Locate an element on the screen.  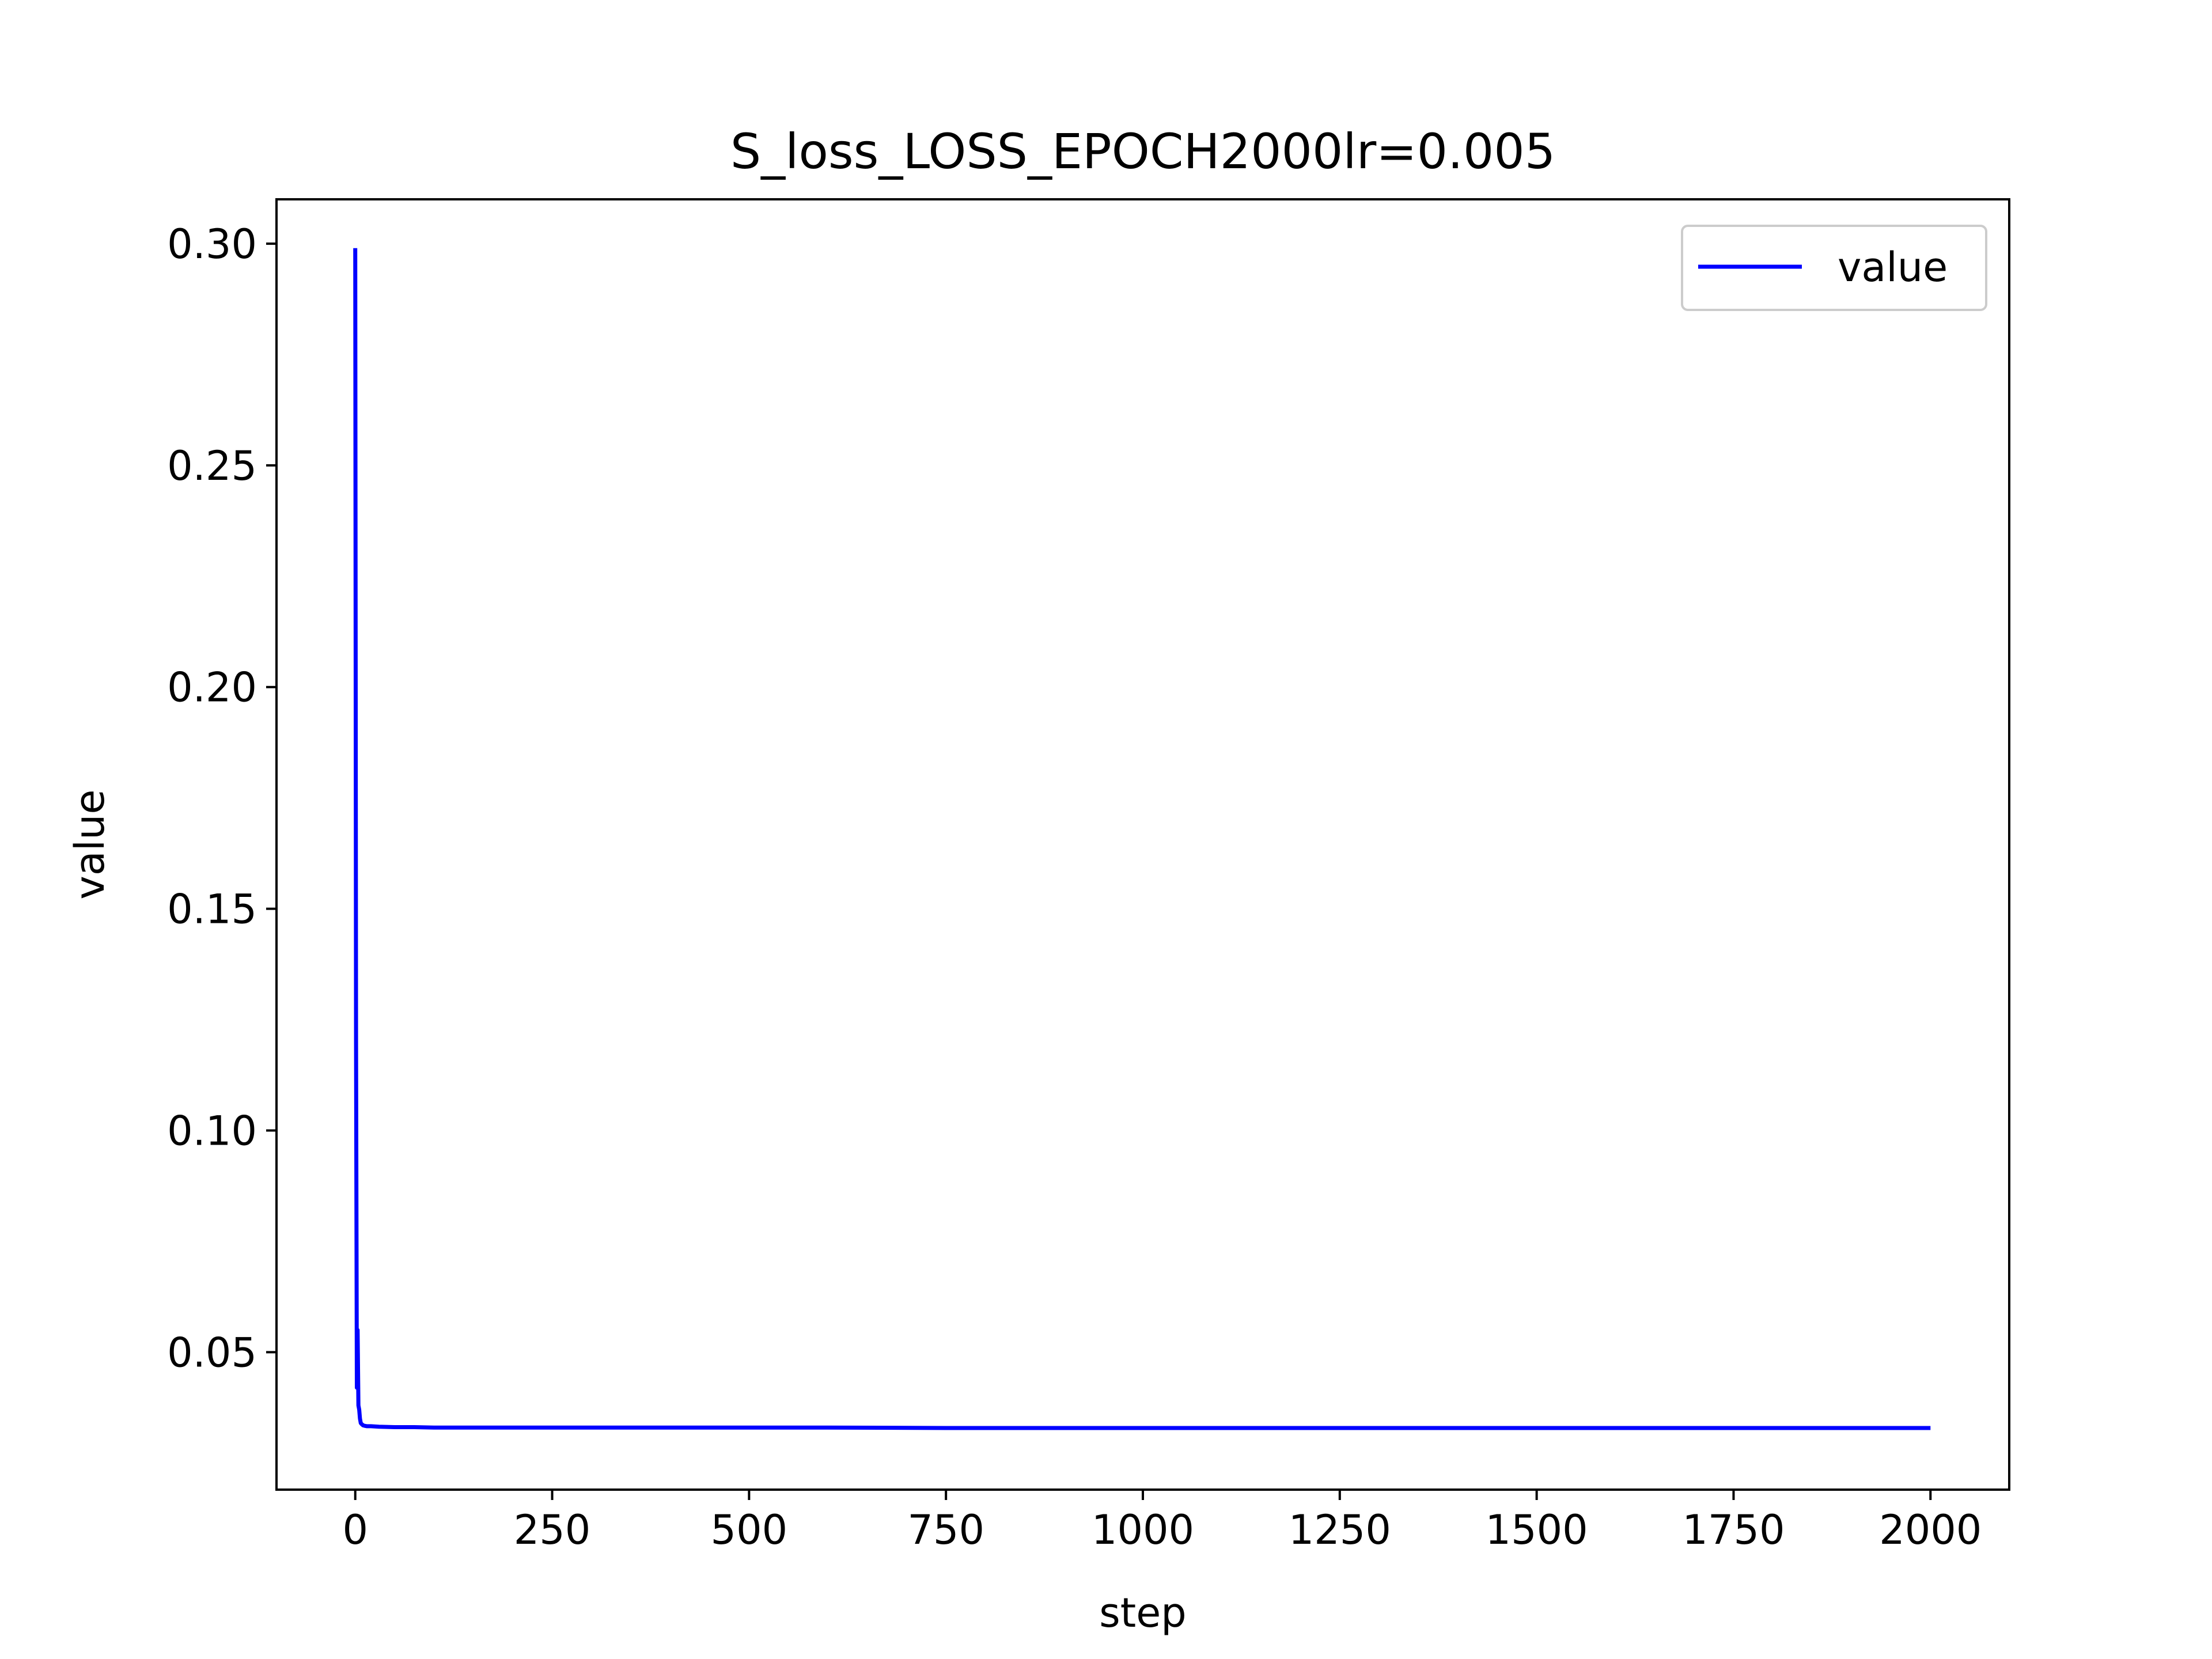
y-tick-label: 0.30 is located at coordinates (212, 244).